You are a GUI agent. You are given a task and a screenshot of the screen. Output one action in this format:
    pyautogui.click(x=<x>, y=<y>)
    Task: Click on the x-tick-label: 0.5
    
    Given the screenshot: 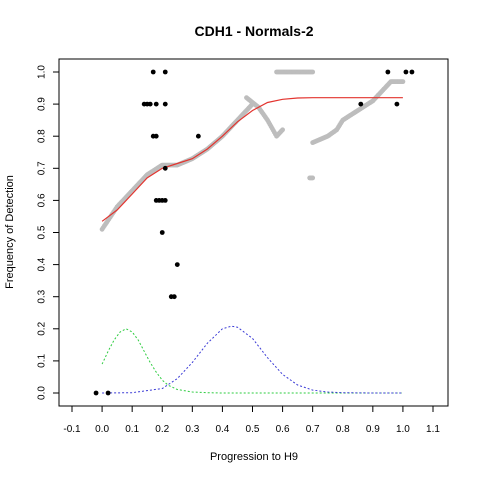 What is the action you would take?
    pyautogui.click(x=253, y=429)
    